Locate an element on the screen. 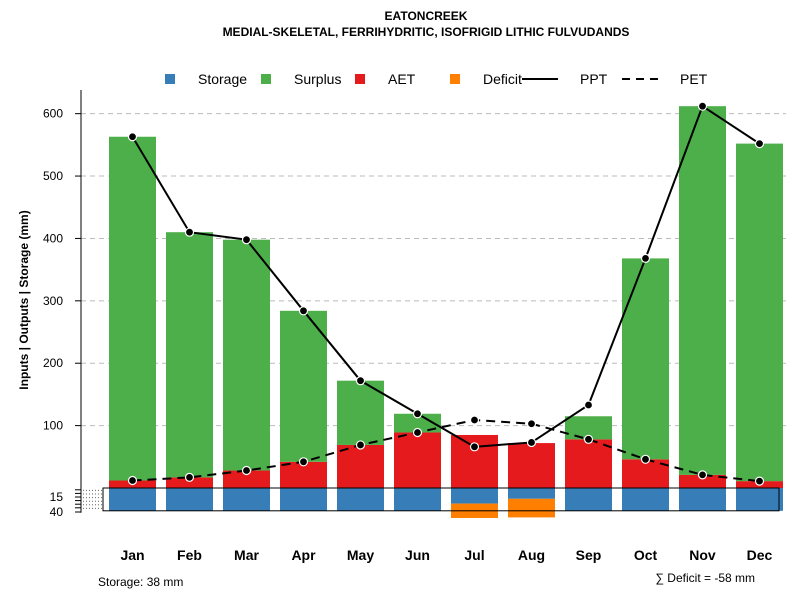  x-tick-label-jan: Jan is located at coordinates (132, 555).